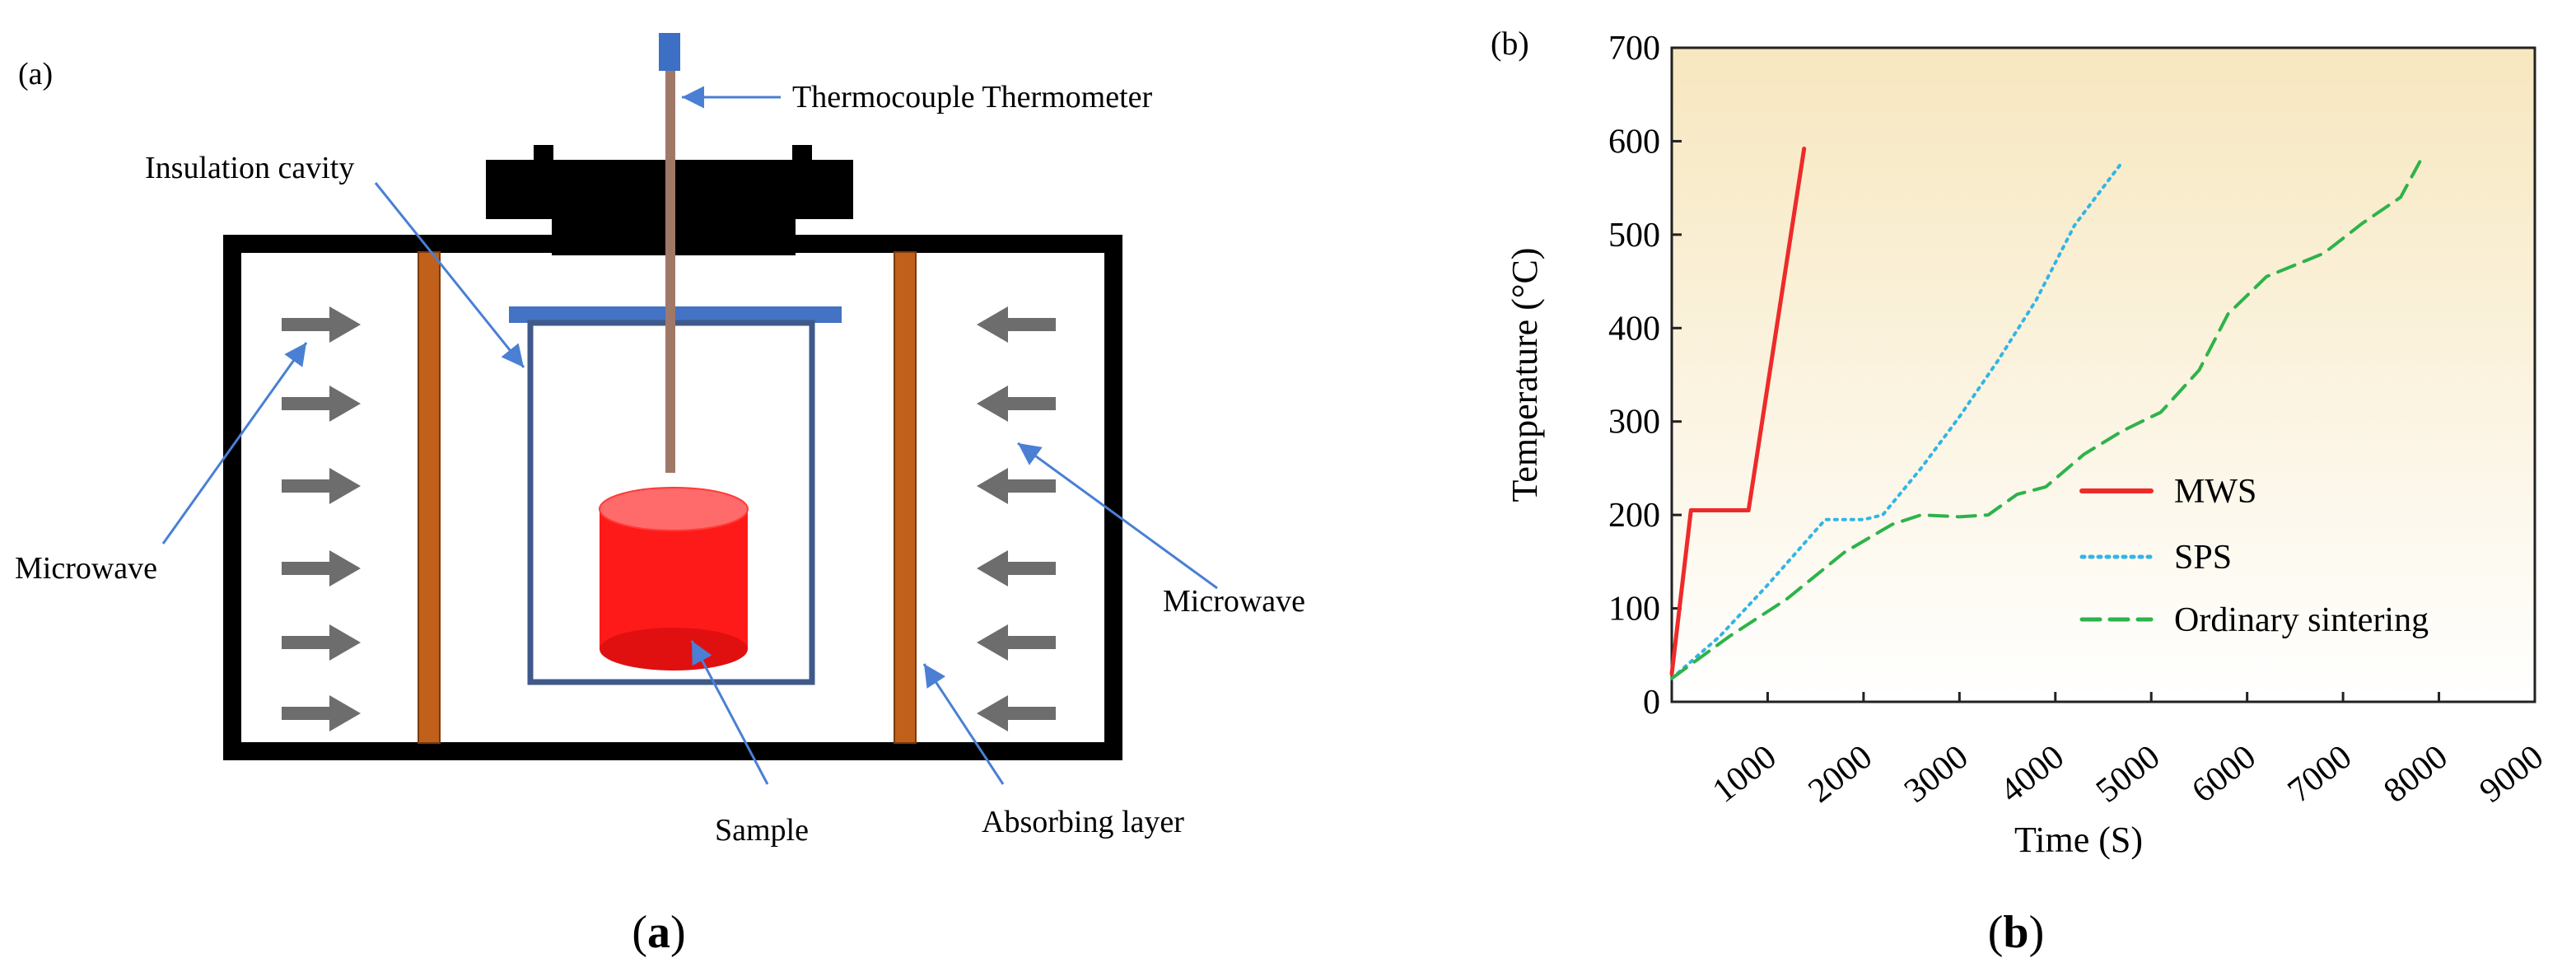  I want to click on x-tick-label: 9000, so click(2512, 774).